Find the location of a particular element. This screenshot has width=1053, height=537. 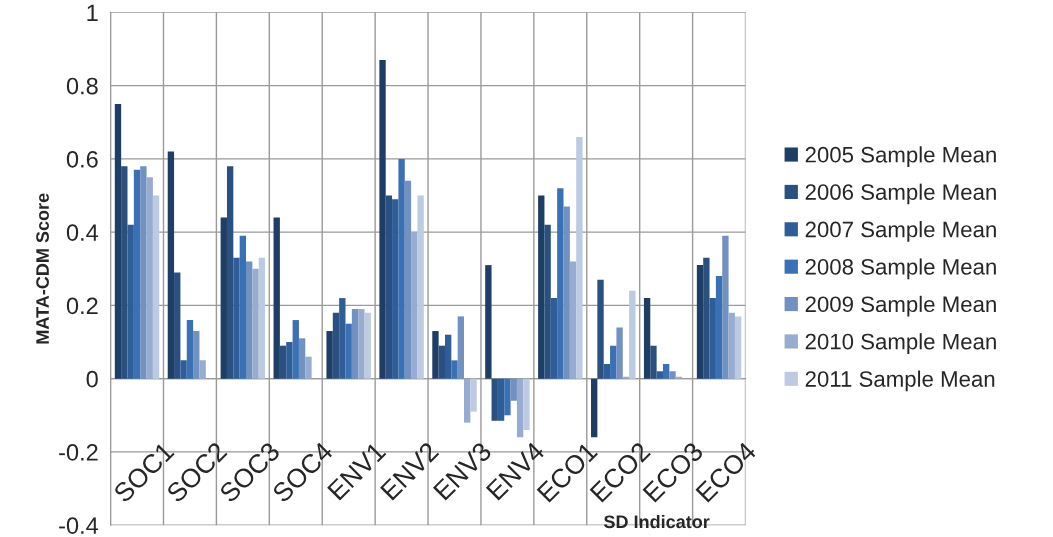

legend-label: 2007 Sample Mean is located at coordinates (900, 231).